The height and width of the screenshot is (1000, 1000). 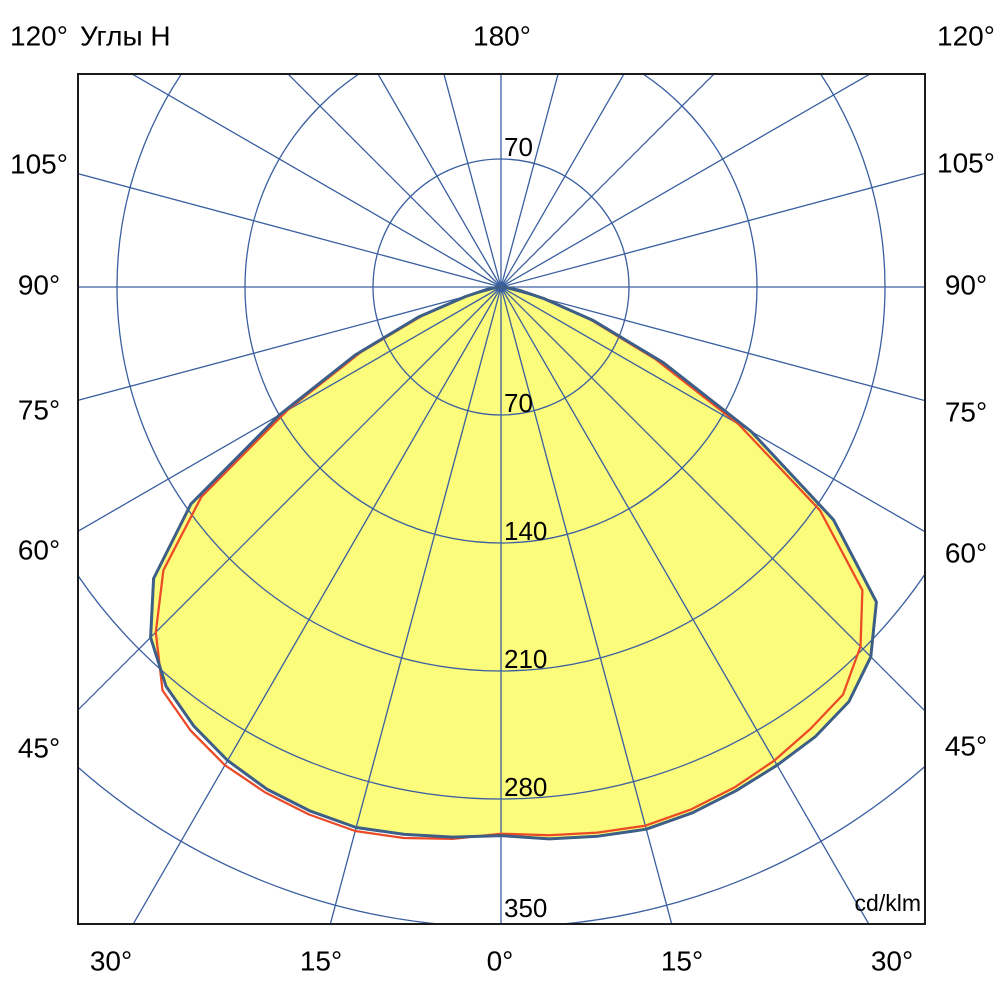 I want to click on ring-value-label: 350, so click(x=525, y=908).